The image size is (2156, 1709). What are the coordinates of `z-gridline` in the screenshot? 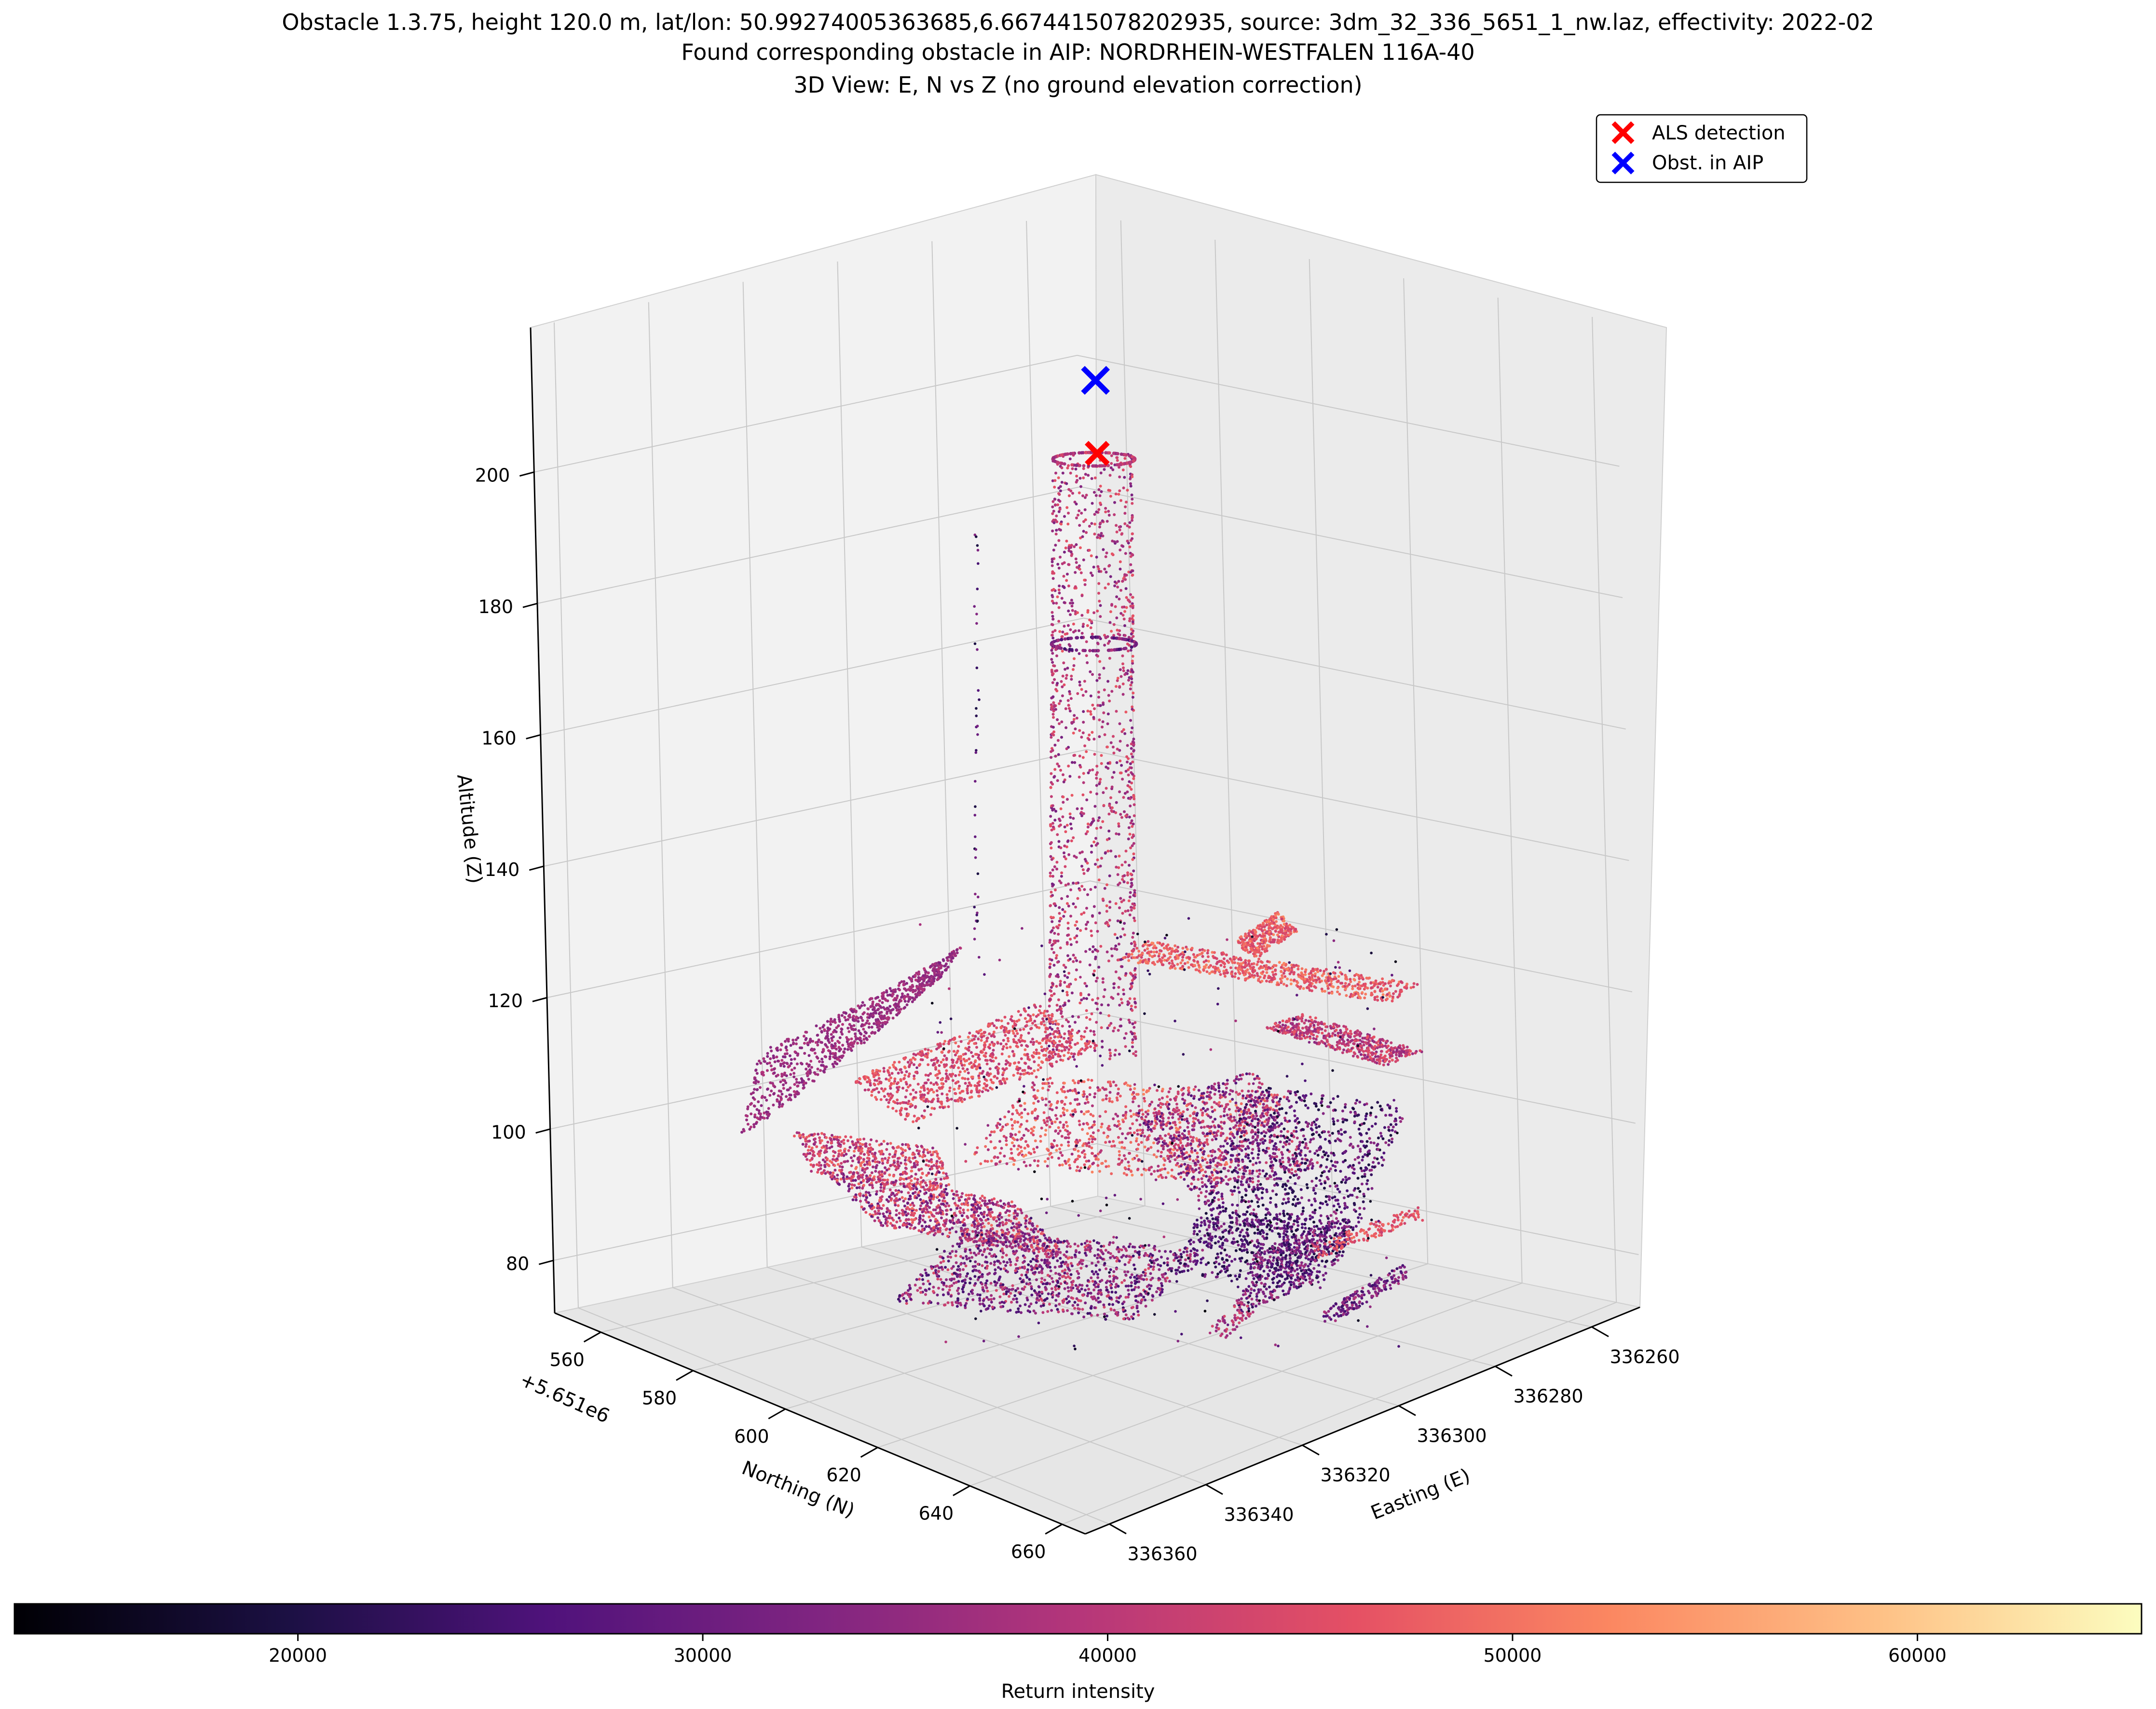 It's located at (1086, 808).